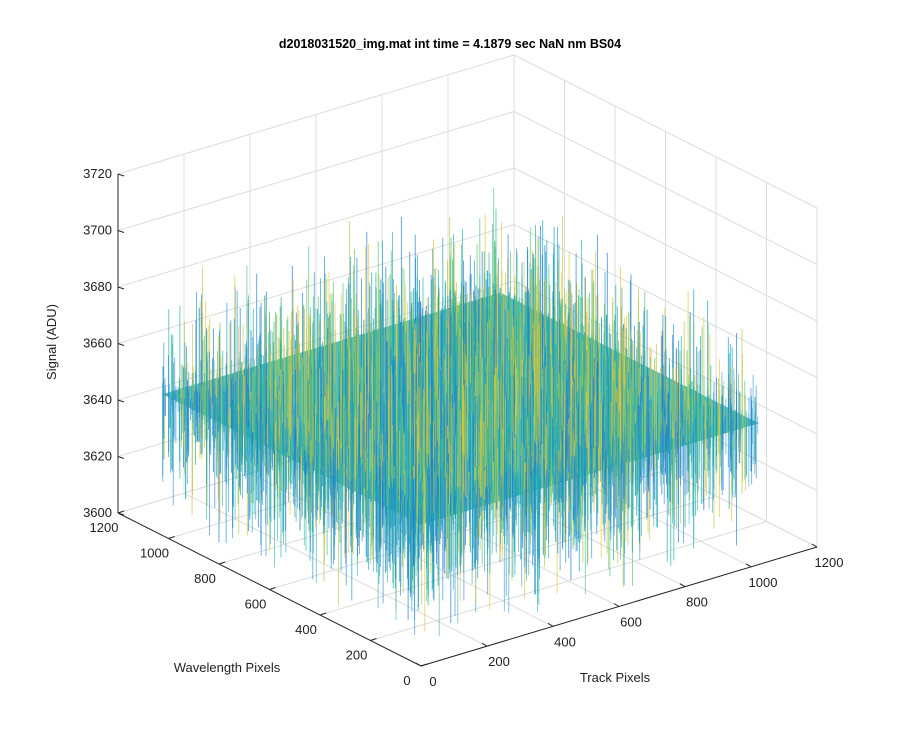 The image size is (900, 755). What do you see at coordinates (565, 641) in the screenshot?
I see `x-tick-label: 400` at bounding box center [565, 641].